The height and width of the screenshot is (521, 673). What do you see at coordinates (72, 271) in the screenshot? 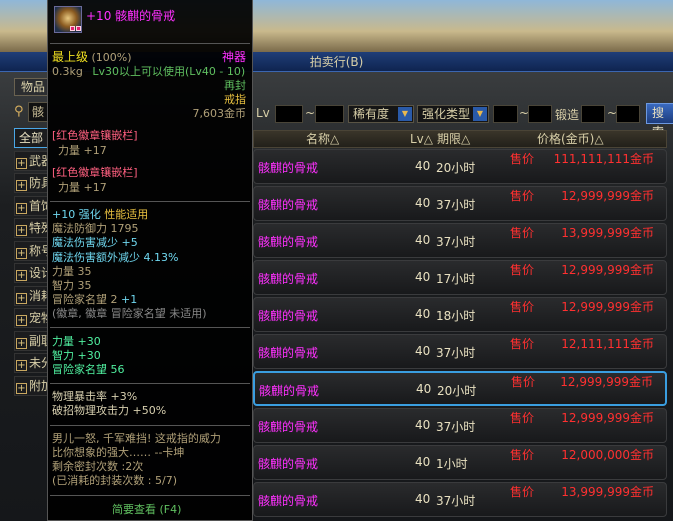
I see `stat-line: 力量 35` at bounding box center [72, 271].